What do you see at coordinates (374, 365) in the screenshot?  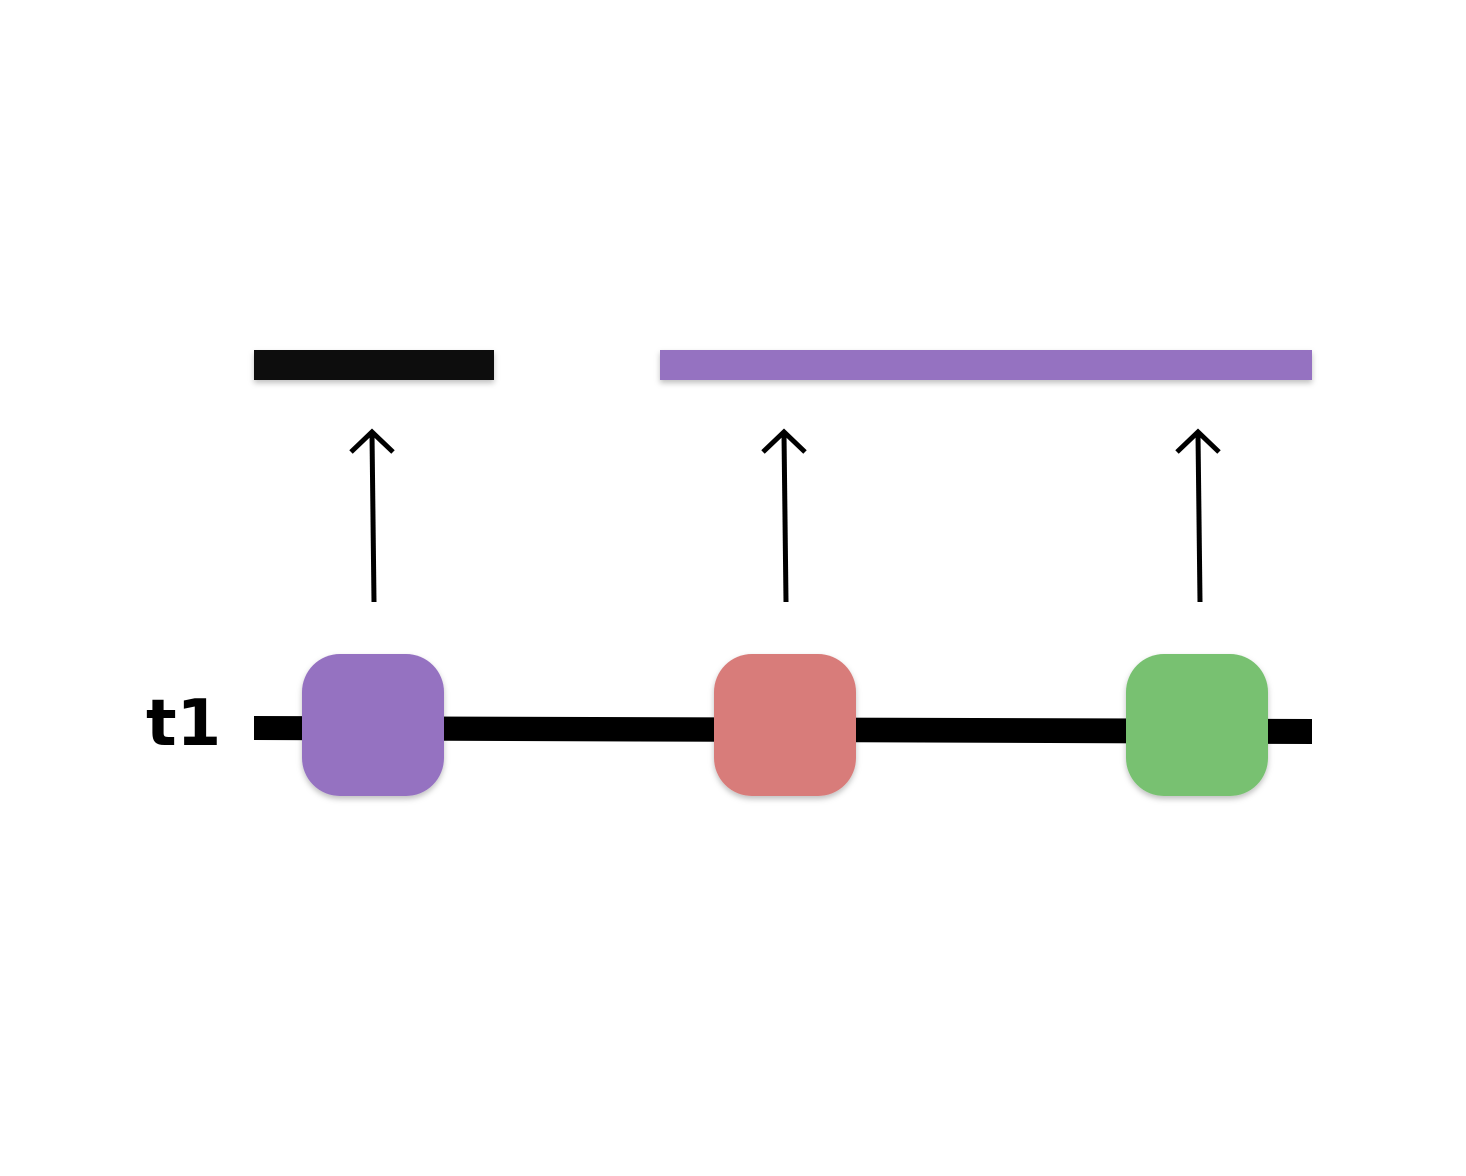 I see `black-output-bar` at bounding box center [374, 365].